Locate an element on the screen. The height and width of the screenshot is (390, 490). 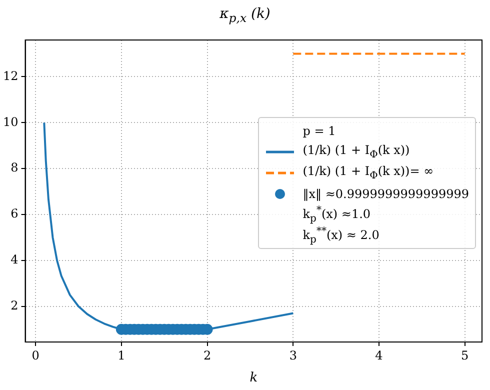
x-tick-label: 4 is located at coordinates (379, 355).